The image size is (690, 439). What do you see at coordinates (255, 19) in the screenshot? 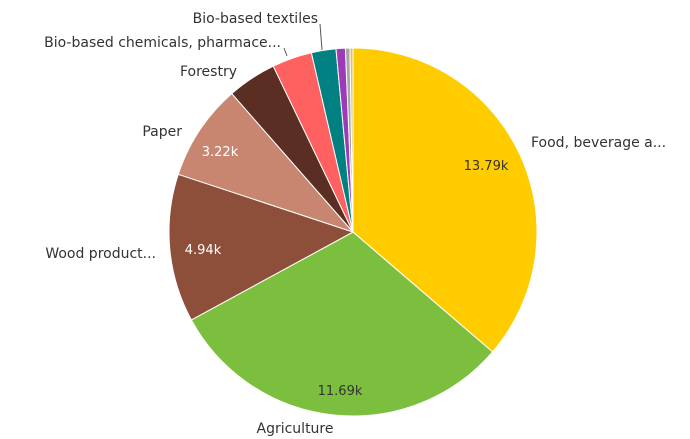
I see `slice-label: Bio-based textiles` at bounding box center [255, 19].